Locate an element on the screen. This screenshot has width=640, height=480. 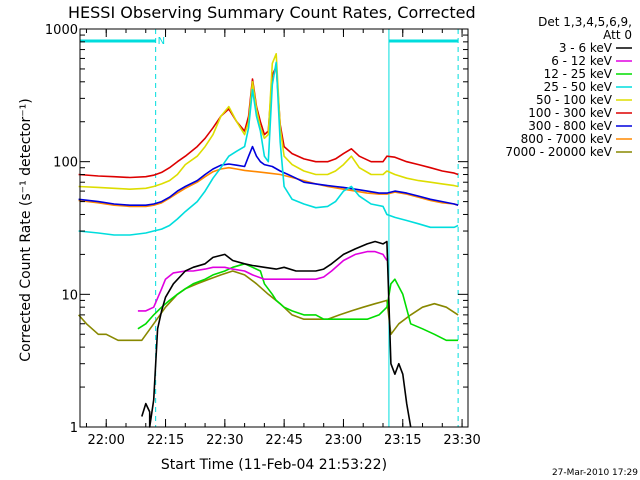
legend-label: 7000 - 20000 keV is located at coordinates (558, 152).